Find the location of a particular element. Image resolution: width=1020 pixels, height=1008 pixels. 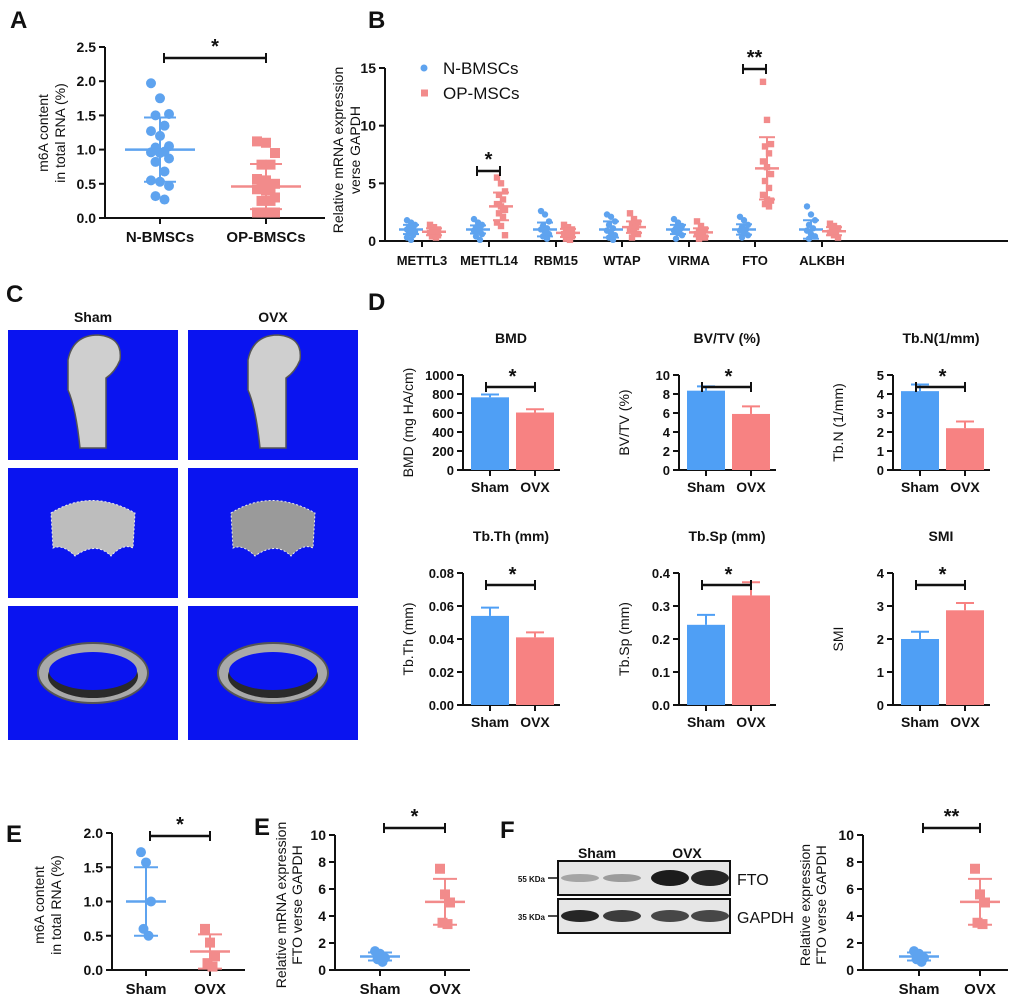

legend-marker is located at coordinates (424, 93).